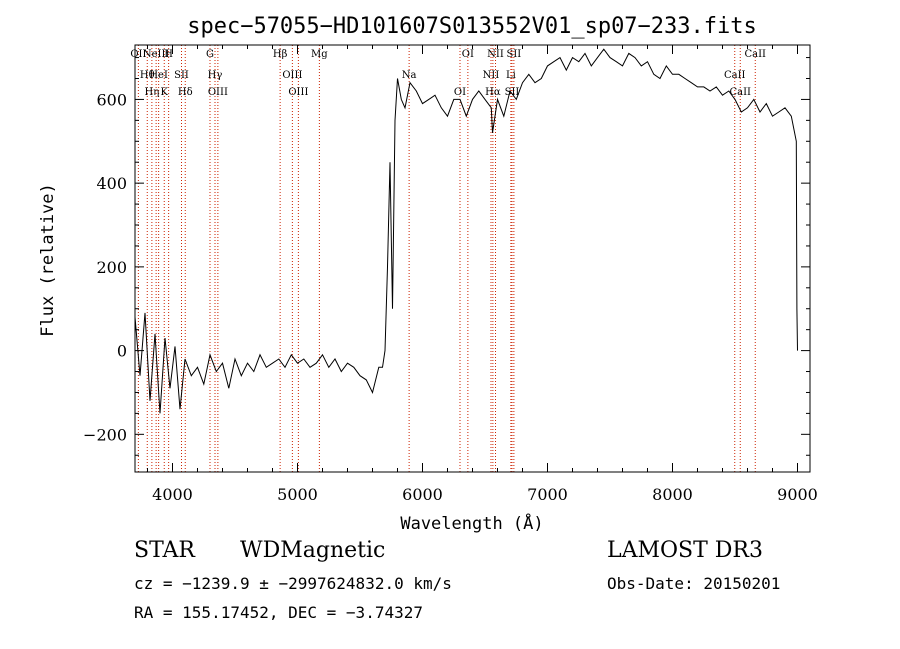 This screenshot has width=900, height=649. I want to click on obs-date-text: Obs-Date: 20150201, so click(694, 583).